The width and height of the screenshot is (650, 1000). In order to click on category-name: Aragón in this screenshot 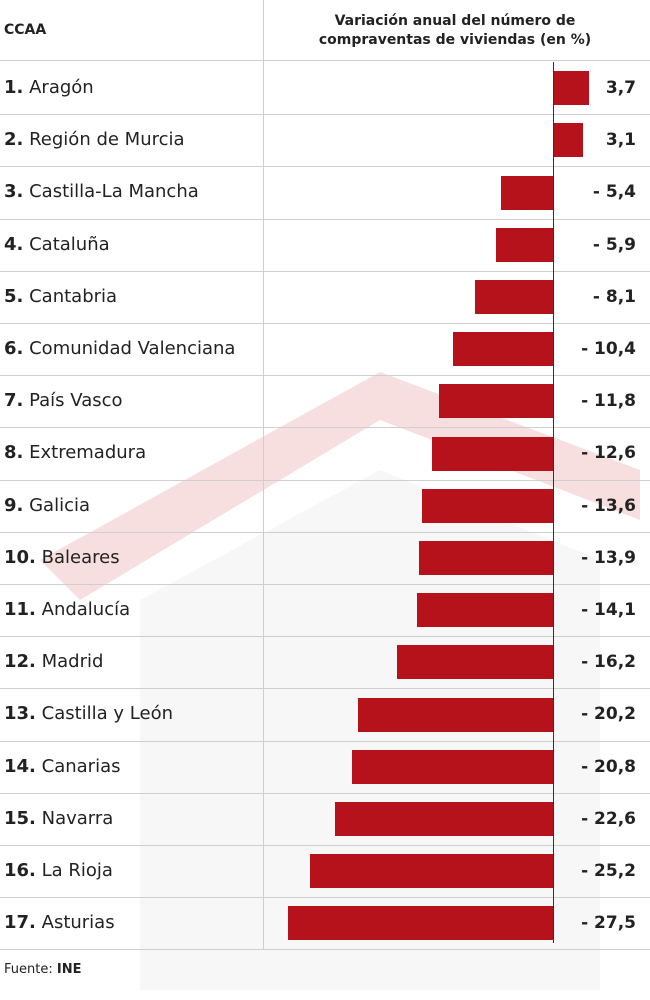, I will do `click(61, 87)`.